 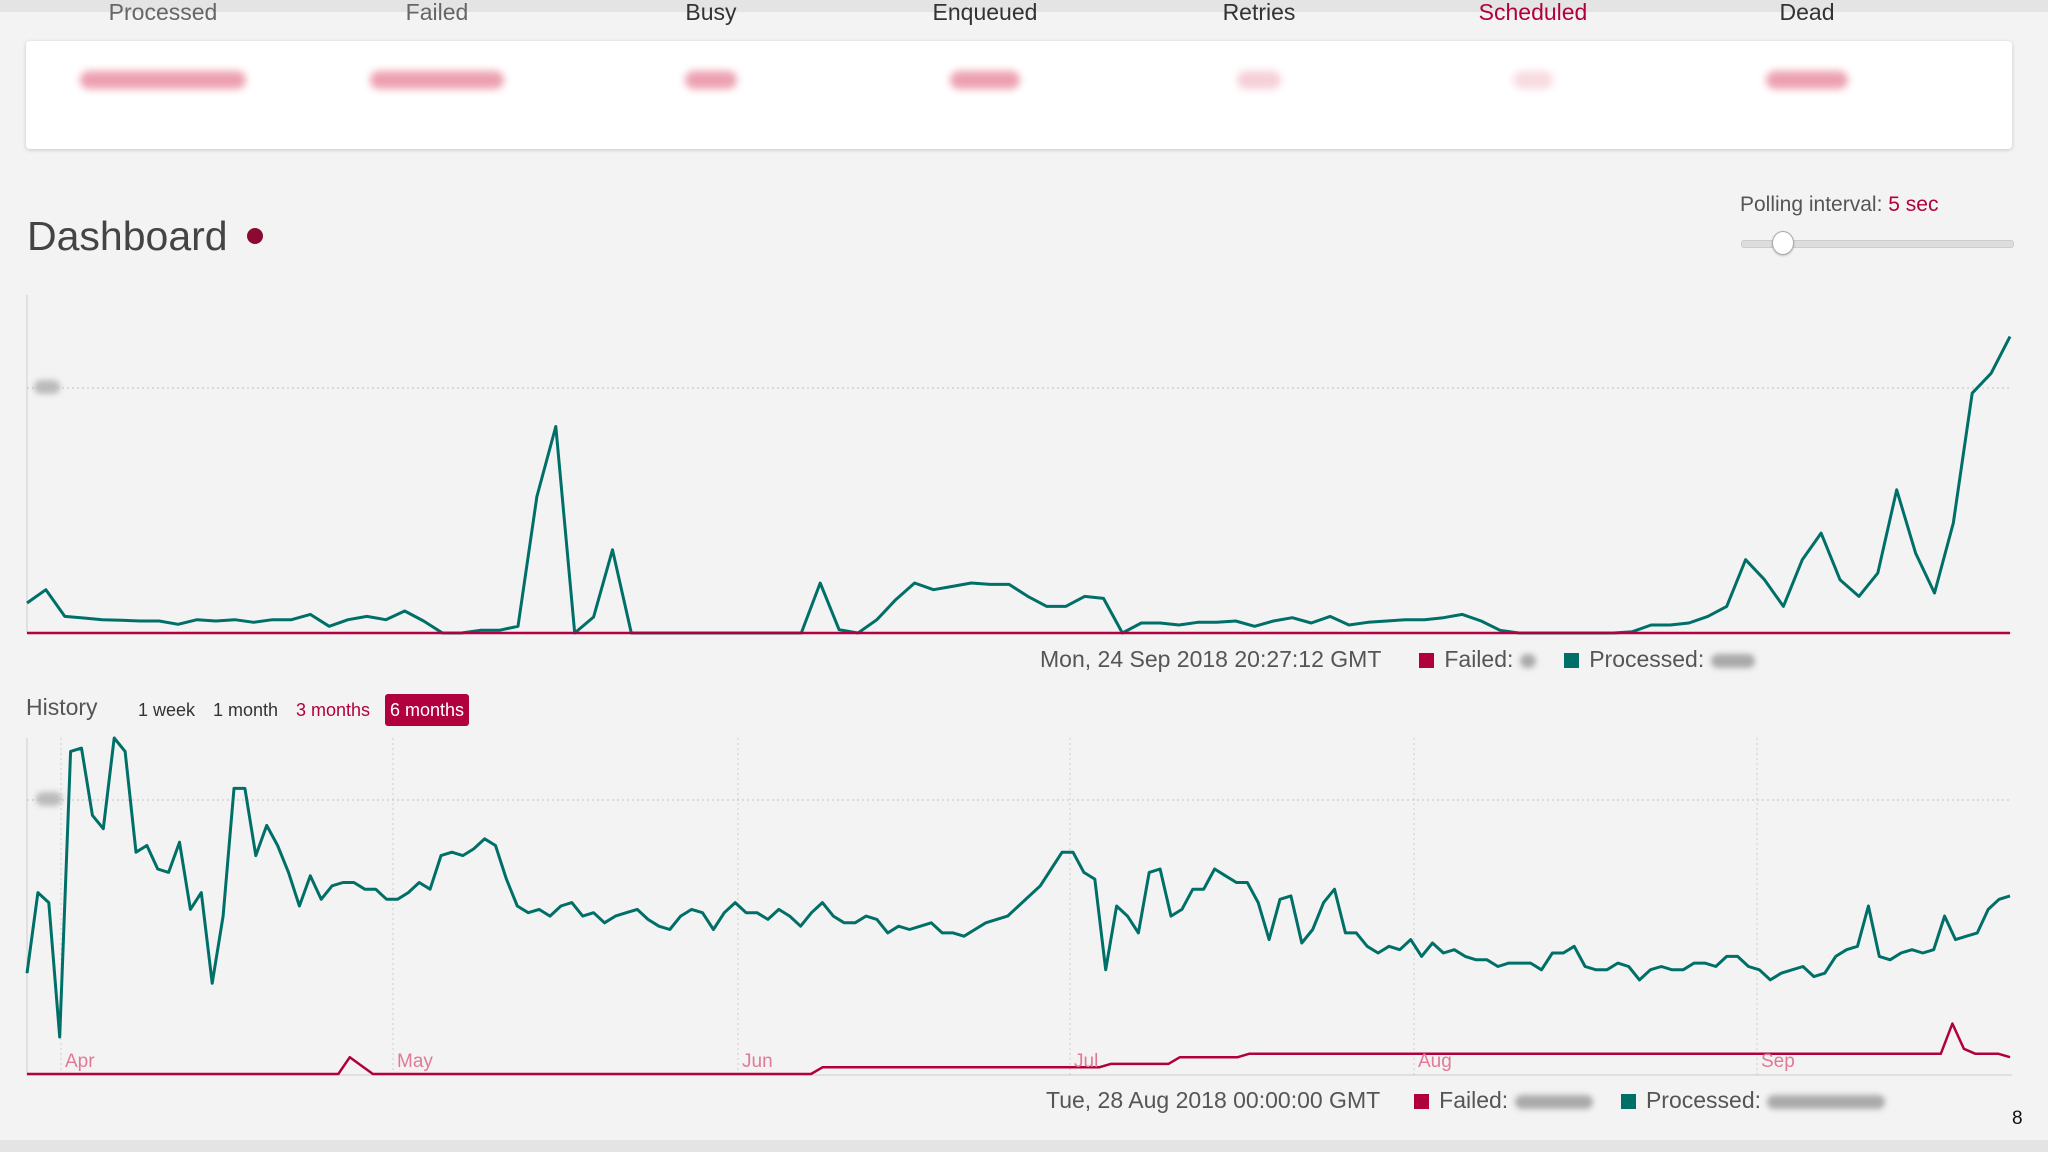 I want to click on realtime-processed-value-redacted, so click(x=1732, y=660).